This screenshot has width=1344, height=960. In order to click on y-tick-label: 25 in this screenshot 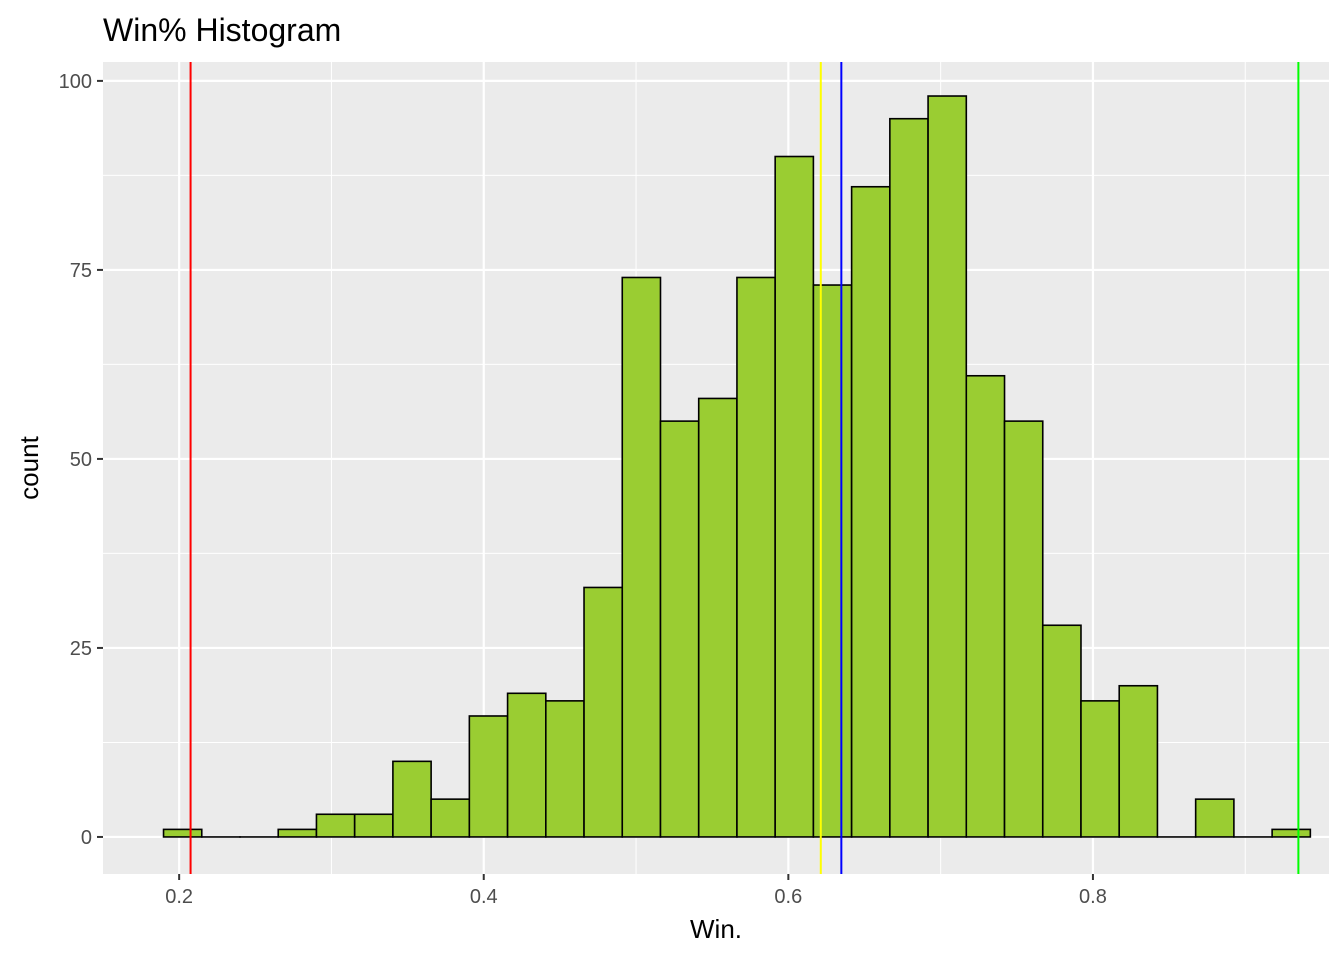, I will do `click(81, 649)`.